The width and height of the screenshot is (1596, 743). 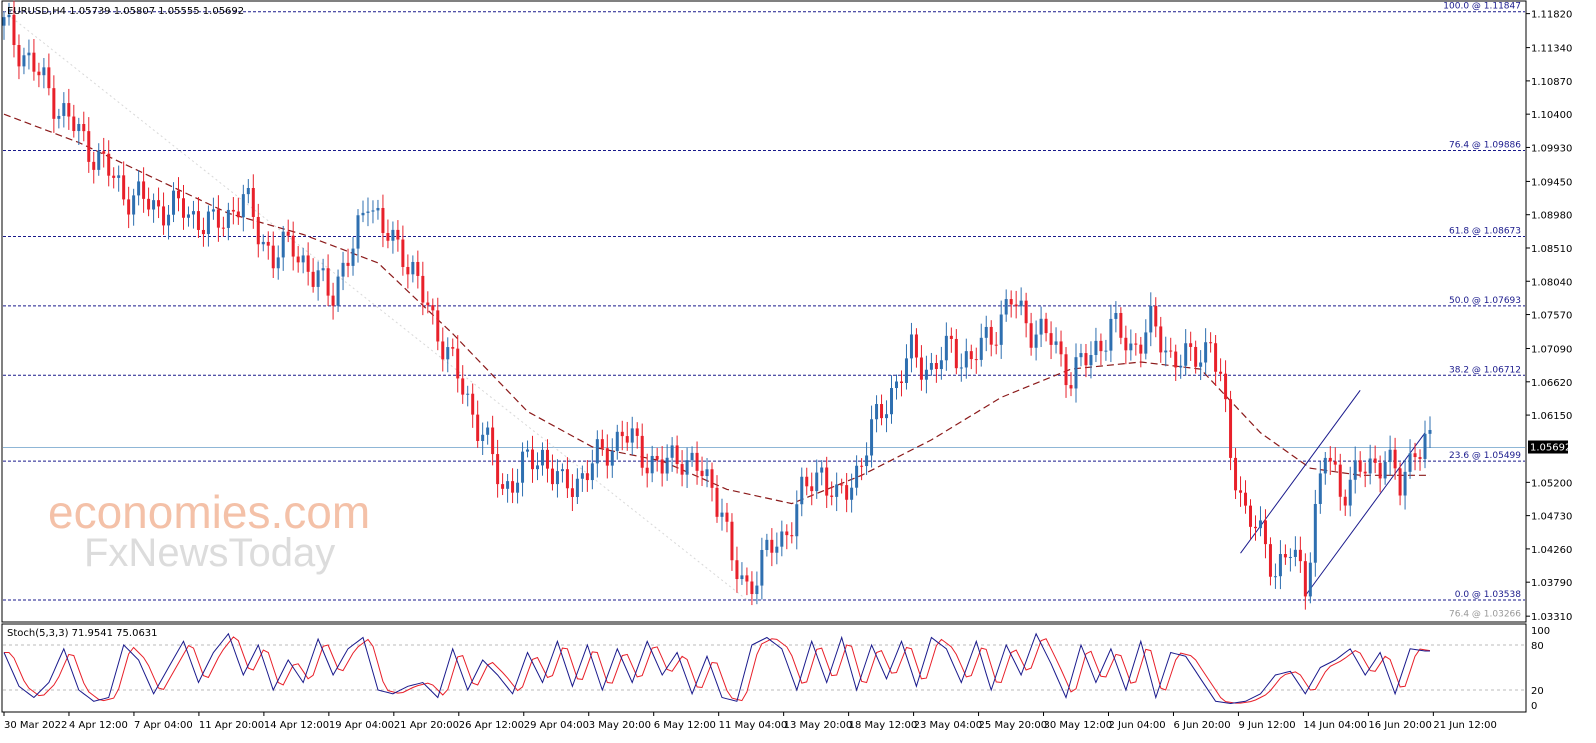 I want to click on y-tick-label-6: 1.08980, so click(x=1551, y=216).